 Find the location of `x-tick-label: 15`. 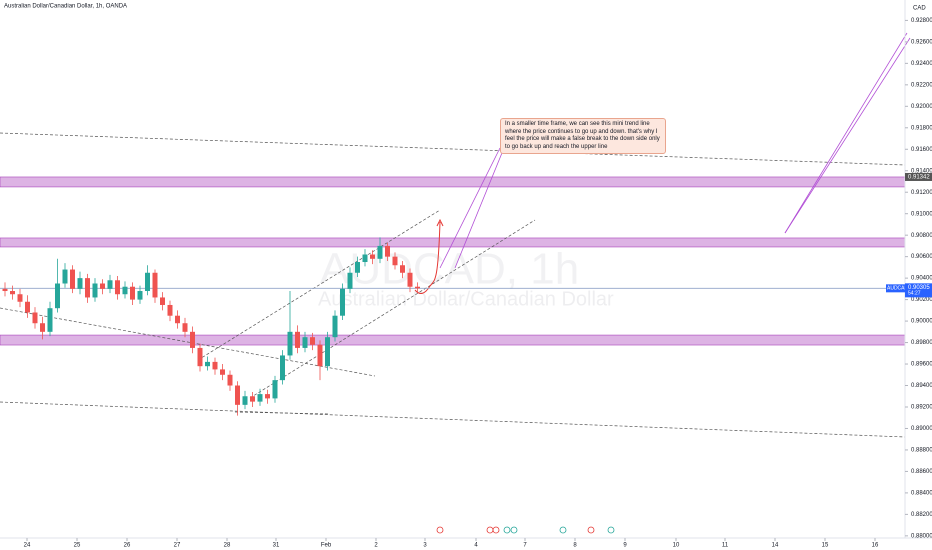

x-tick-label: 15 is located at coordinates (825, 546).